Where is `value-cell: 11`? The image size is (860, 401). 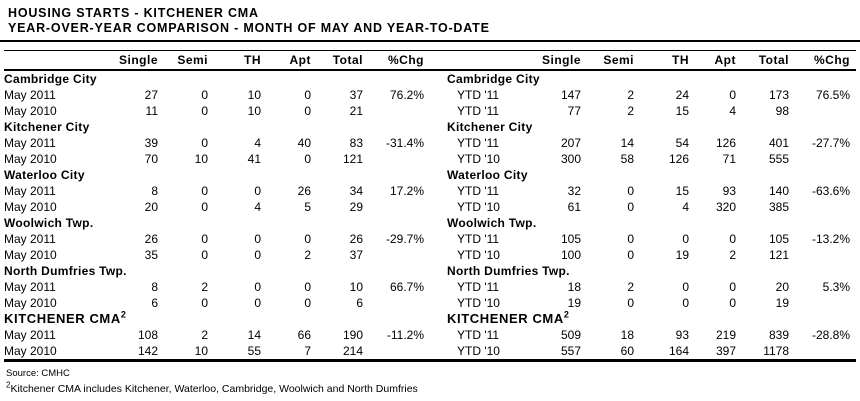 value-cell: 11 is located at coordinates (151, 111).